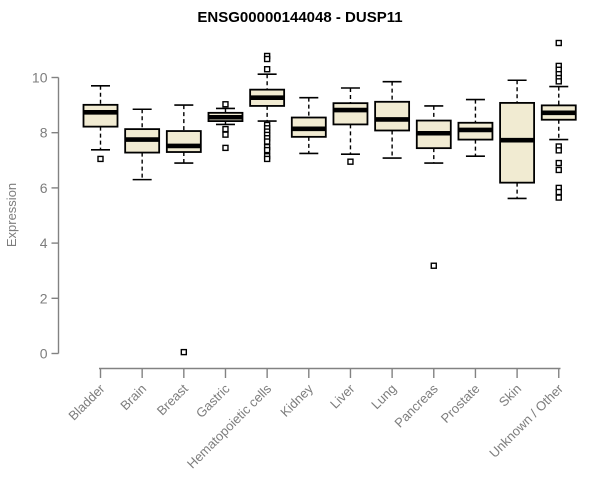 Image resolution: width=600 pixels, height=500 pixels. I want to click on y-tick-label: 4, so click(44, 243).